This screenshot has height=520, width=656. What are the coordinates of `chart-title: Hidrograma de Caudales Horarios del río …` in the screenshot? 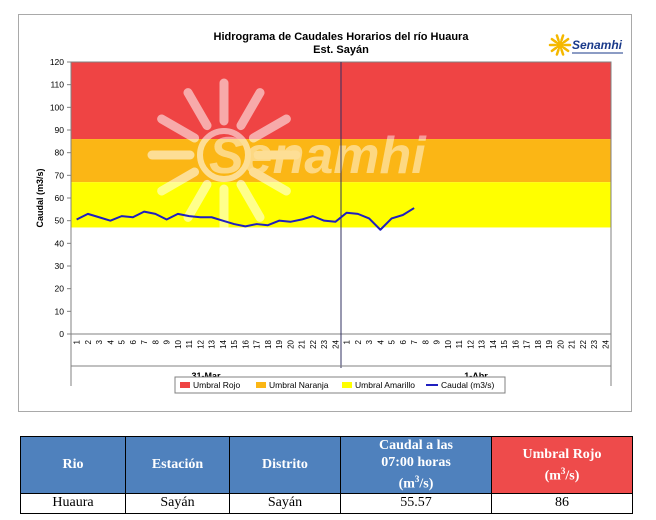 It's located at (342, 37).